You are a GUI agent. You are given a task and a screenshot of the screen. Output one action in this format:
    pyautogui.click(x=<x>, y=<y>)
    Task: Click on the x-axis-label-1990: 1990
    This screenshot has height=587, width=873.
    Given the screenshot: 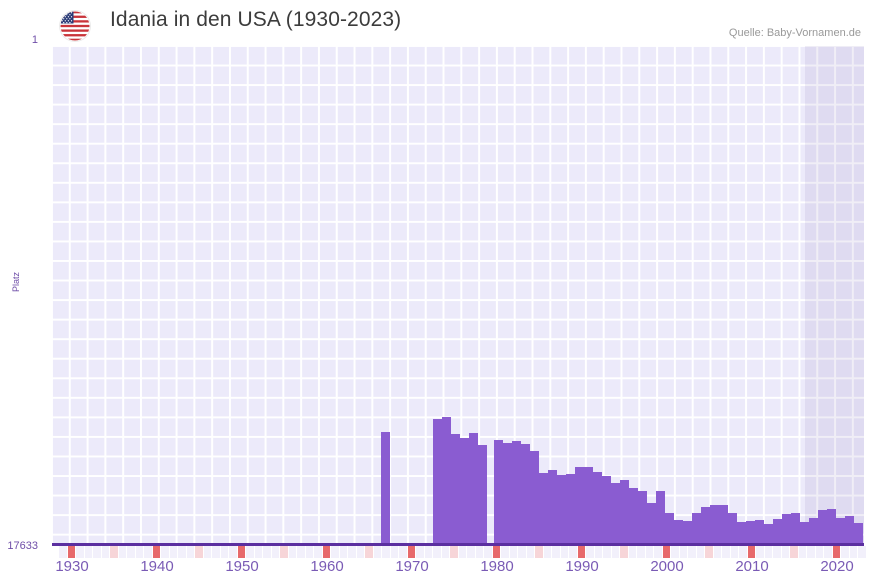 What is the action you would take?
    pyautogui.click(x=582, y=566)
    